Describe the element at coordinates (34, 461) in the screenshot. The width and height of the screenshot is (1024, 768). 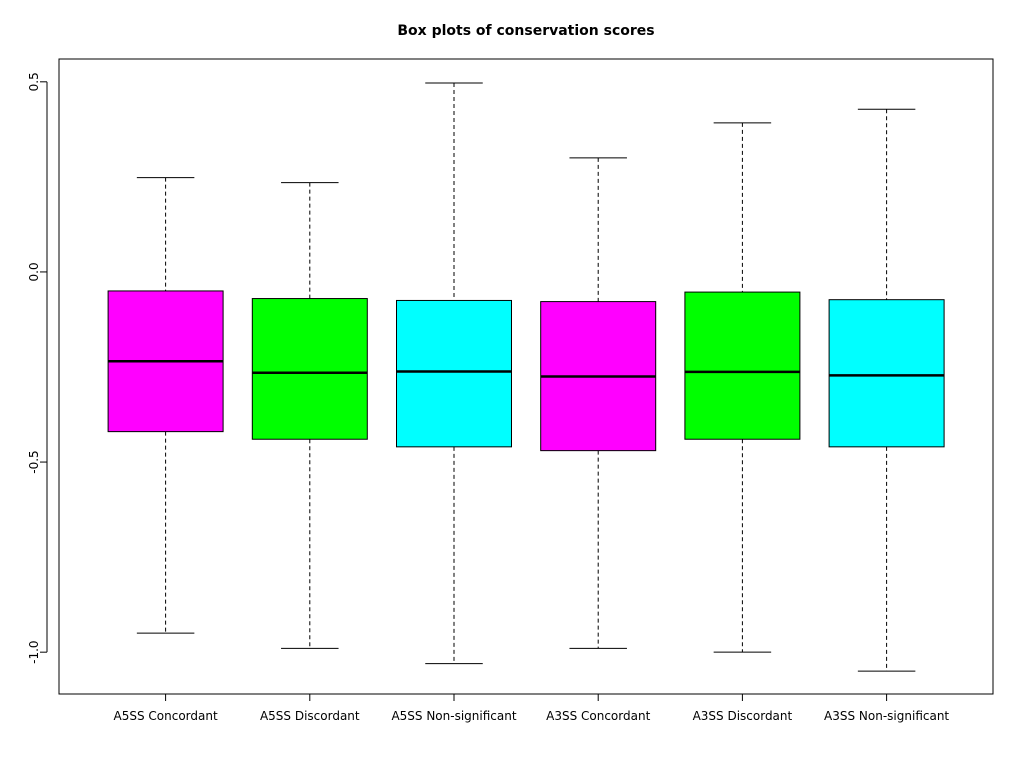
I see `y-tick-label: -0.5` at that location.